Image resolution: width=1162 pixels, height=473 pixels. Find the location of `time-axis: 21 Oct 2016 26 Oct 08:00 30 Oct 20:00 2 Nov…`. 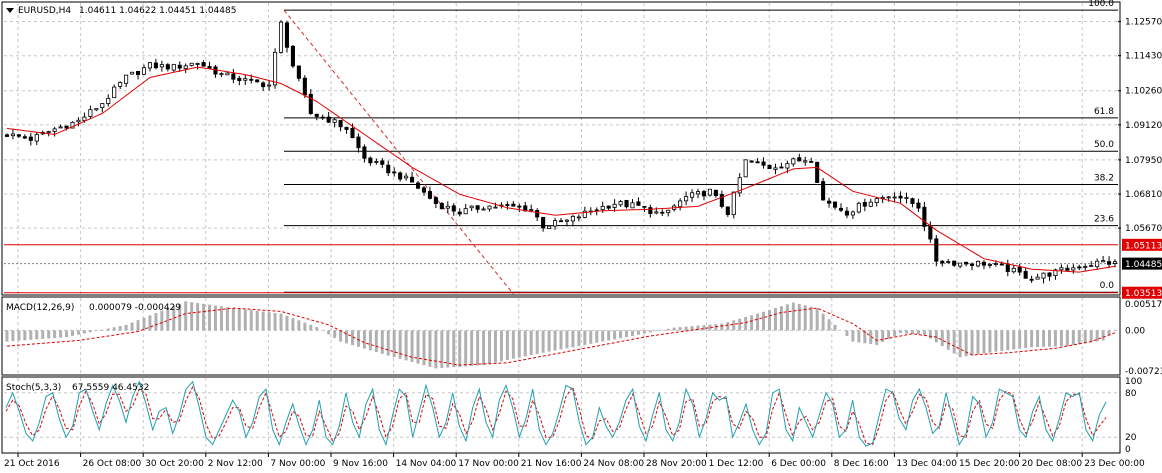

time-axis: 21 Oct 2016 26 Oct 08:00 30 Oct 20:00 2 Nov… is located at coordinates (574, 461).